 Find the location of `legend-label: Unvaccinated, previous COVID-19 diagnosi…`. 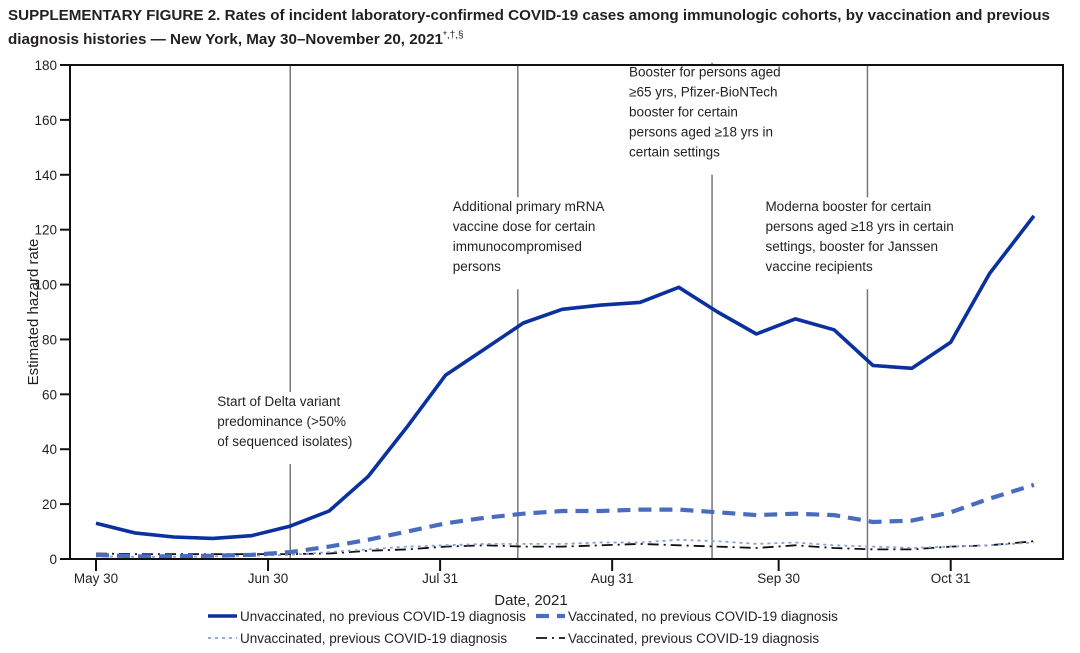

legend-label: Unvaccinated, previous COVID-19 diagnosi… is located at coordinates (373, 638).